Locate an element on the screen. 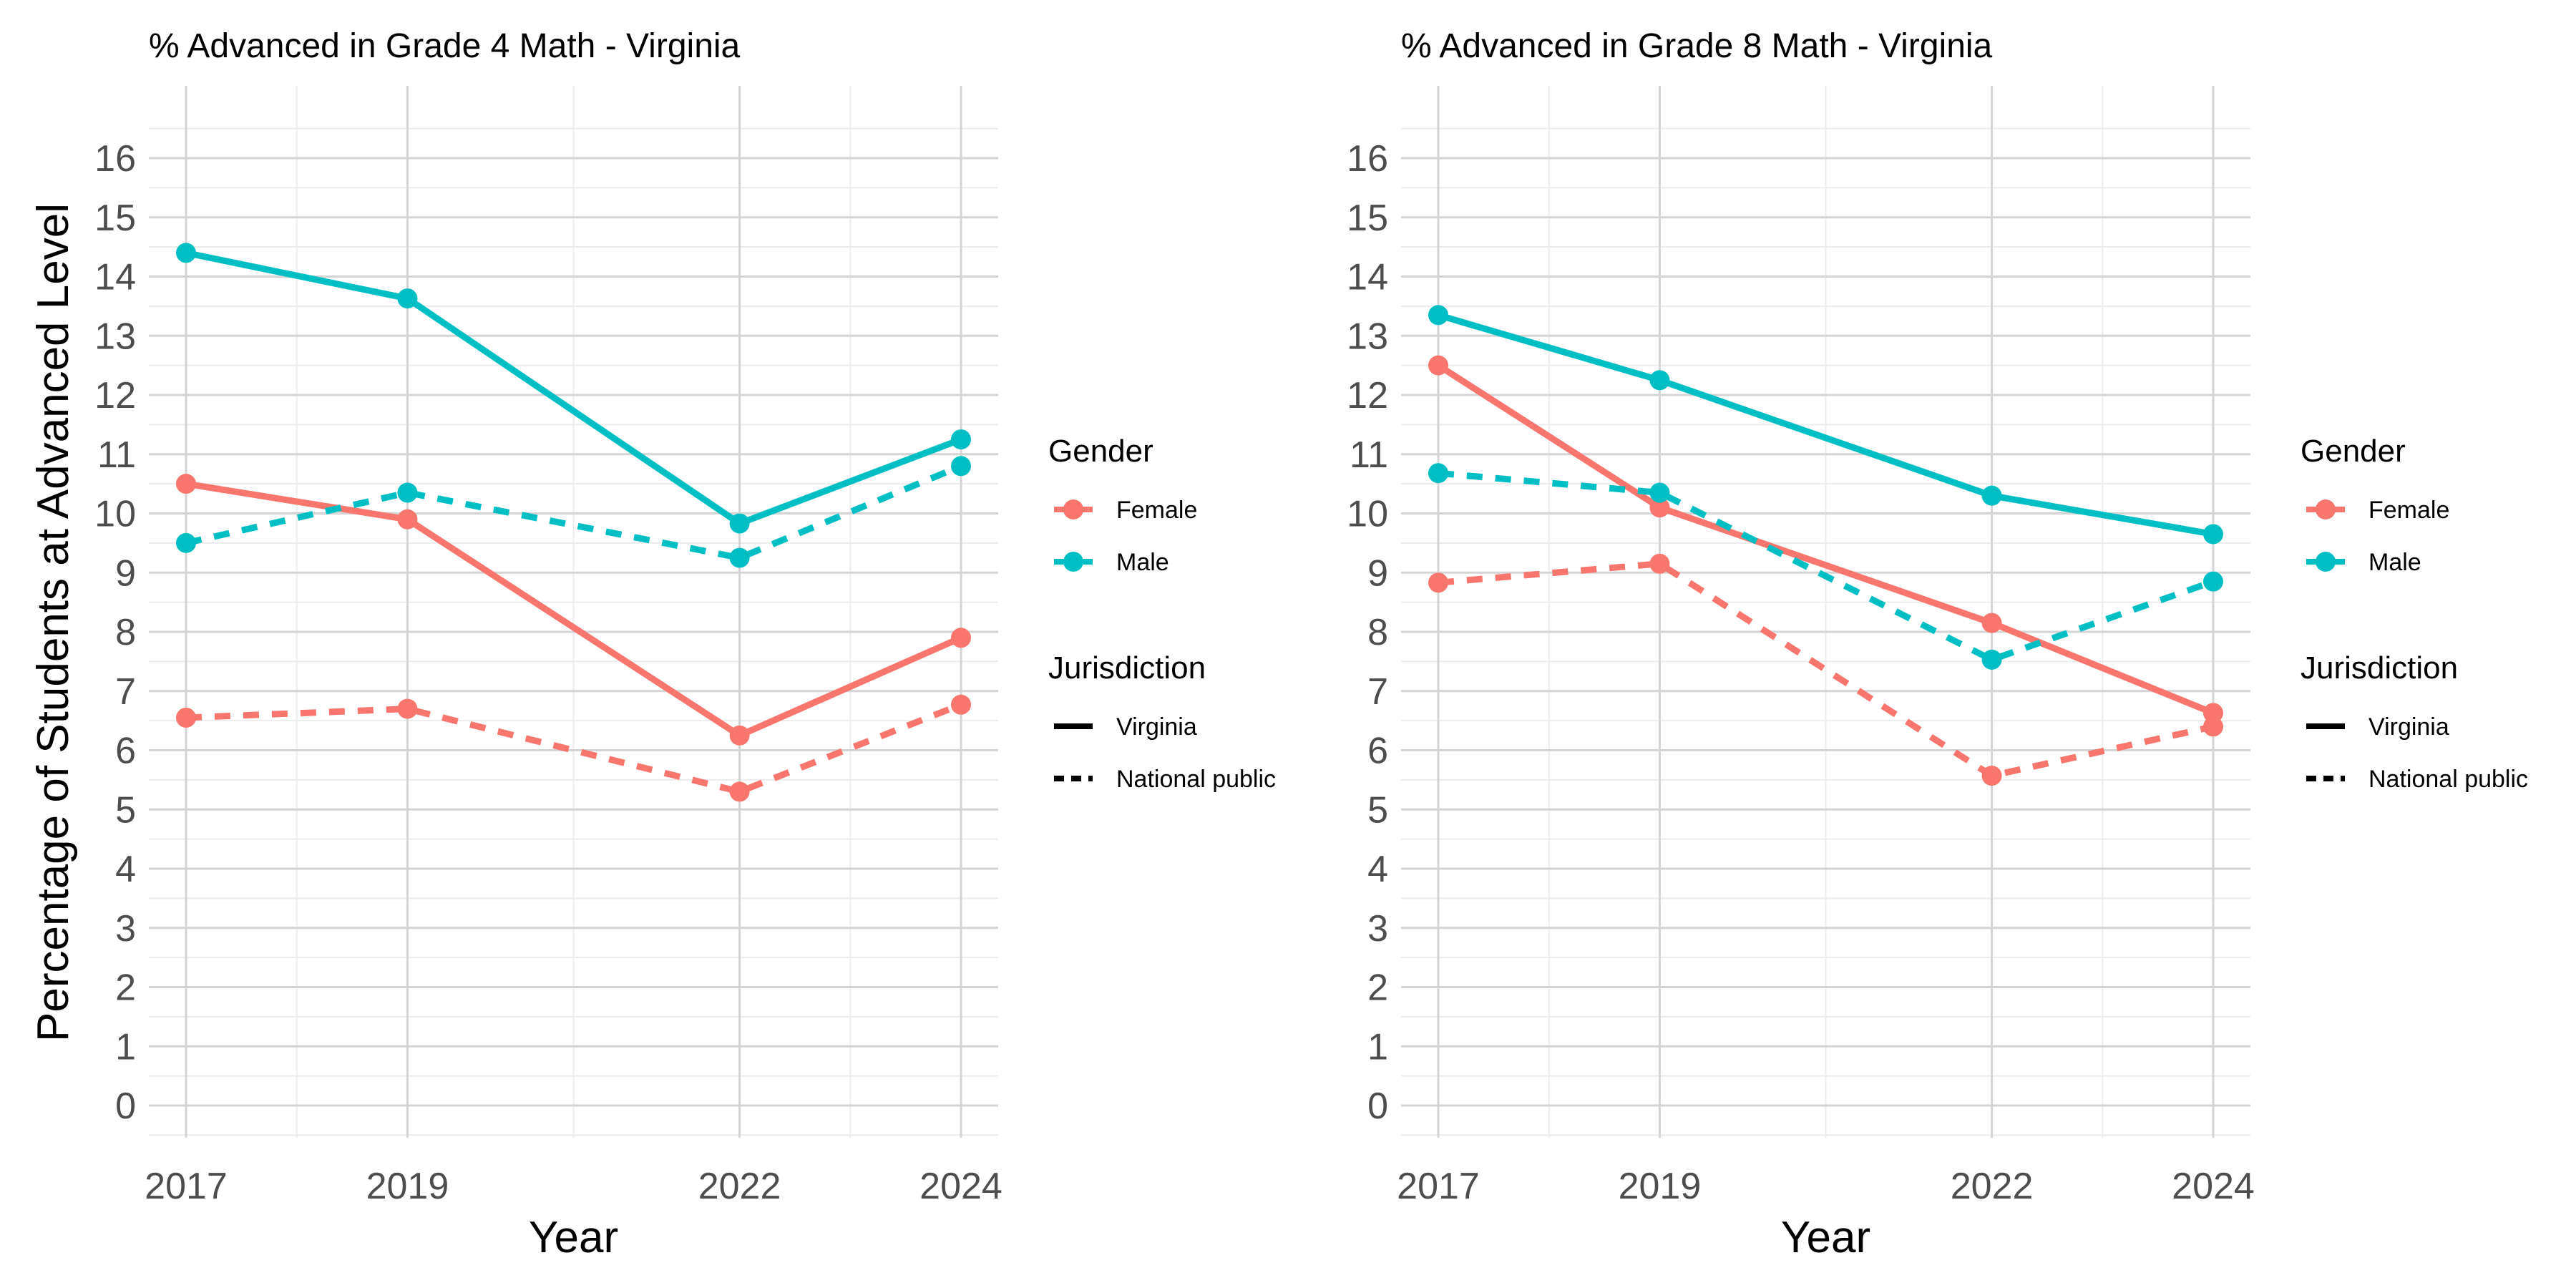 Image resolution: width=2576 pixels, height=1288 pixels. chart-title: % Advanced in Grade 8 Math - Virginia is located at coordinates (1697, 46).